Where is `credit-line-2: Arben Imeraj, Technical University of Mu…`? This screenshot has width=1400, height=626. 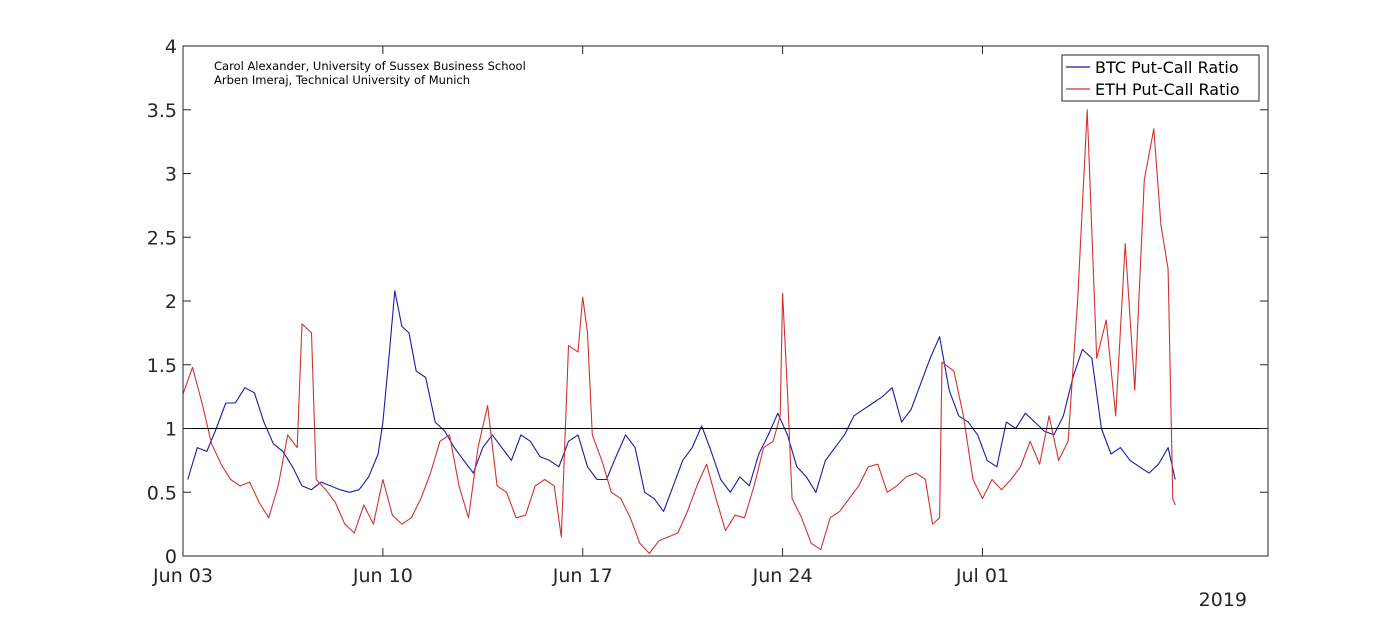
credit-line-2: Arben Imeraj, Technical University of Mu… is located at coordinates (342, 80).